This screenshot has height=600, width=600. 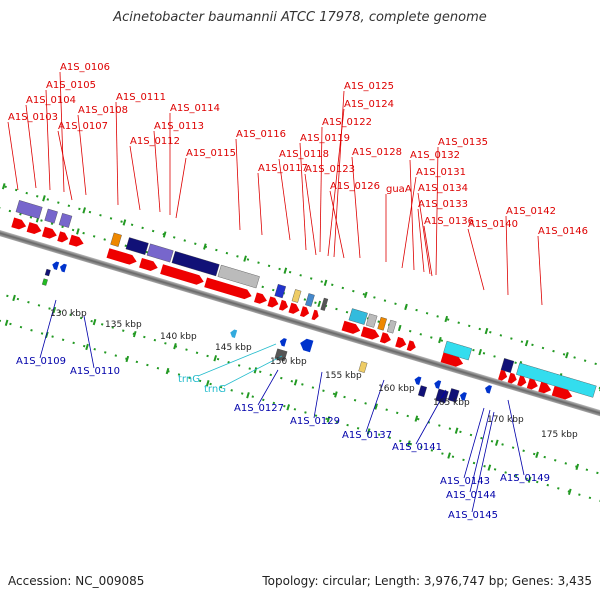 What do you see at coordinates (493, 224) in the screenshot?
I see `gene-label: A1S_0140` at bounding box center [493, 224].